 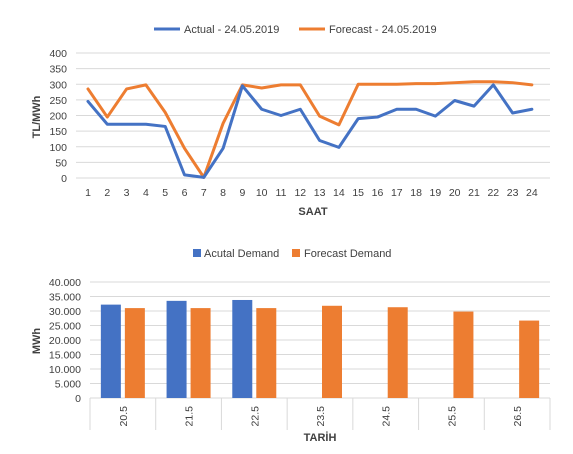 I want to click on legend-forecast-demand-label: Forecast Demand, so click(x=347, y=254).